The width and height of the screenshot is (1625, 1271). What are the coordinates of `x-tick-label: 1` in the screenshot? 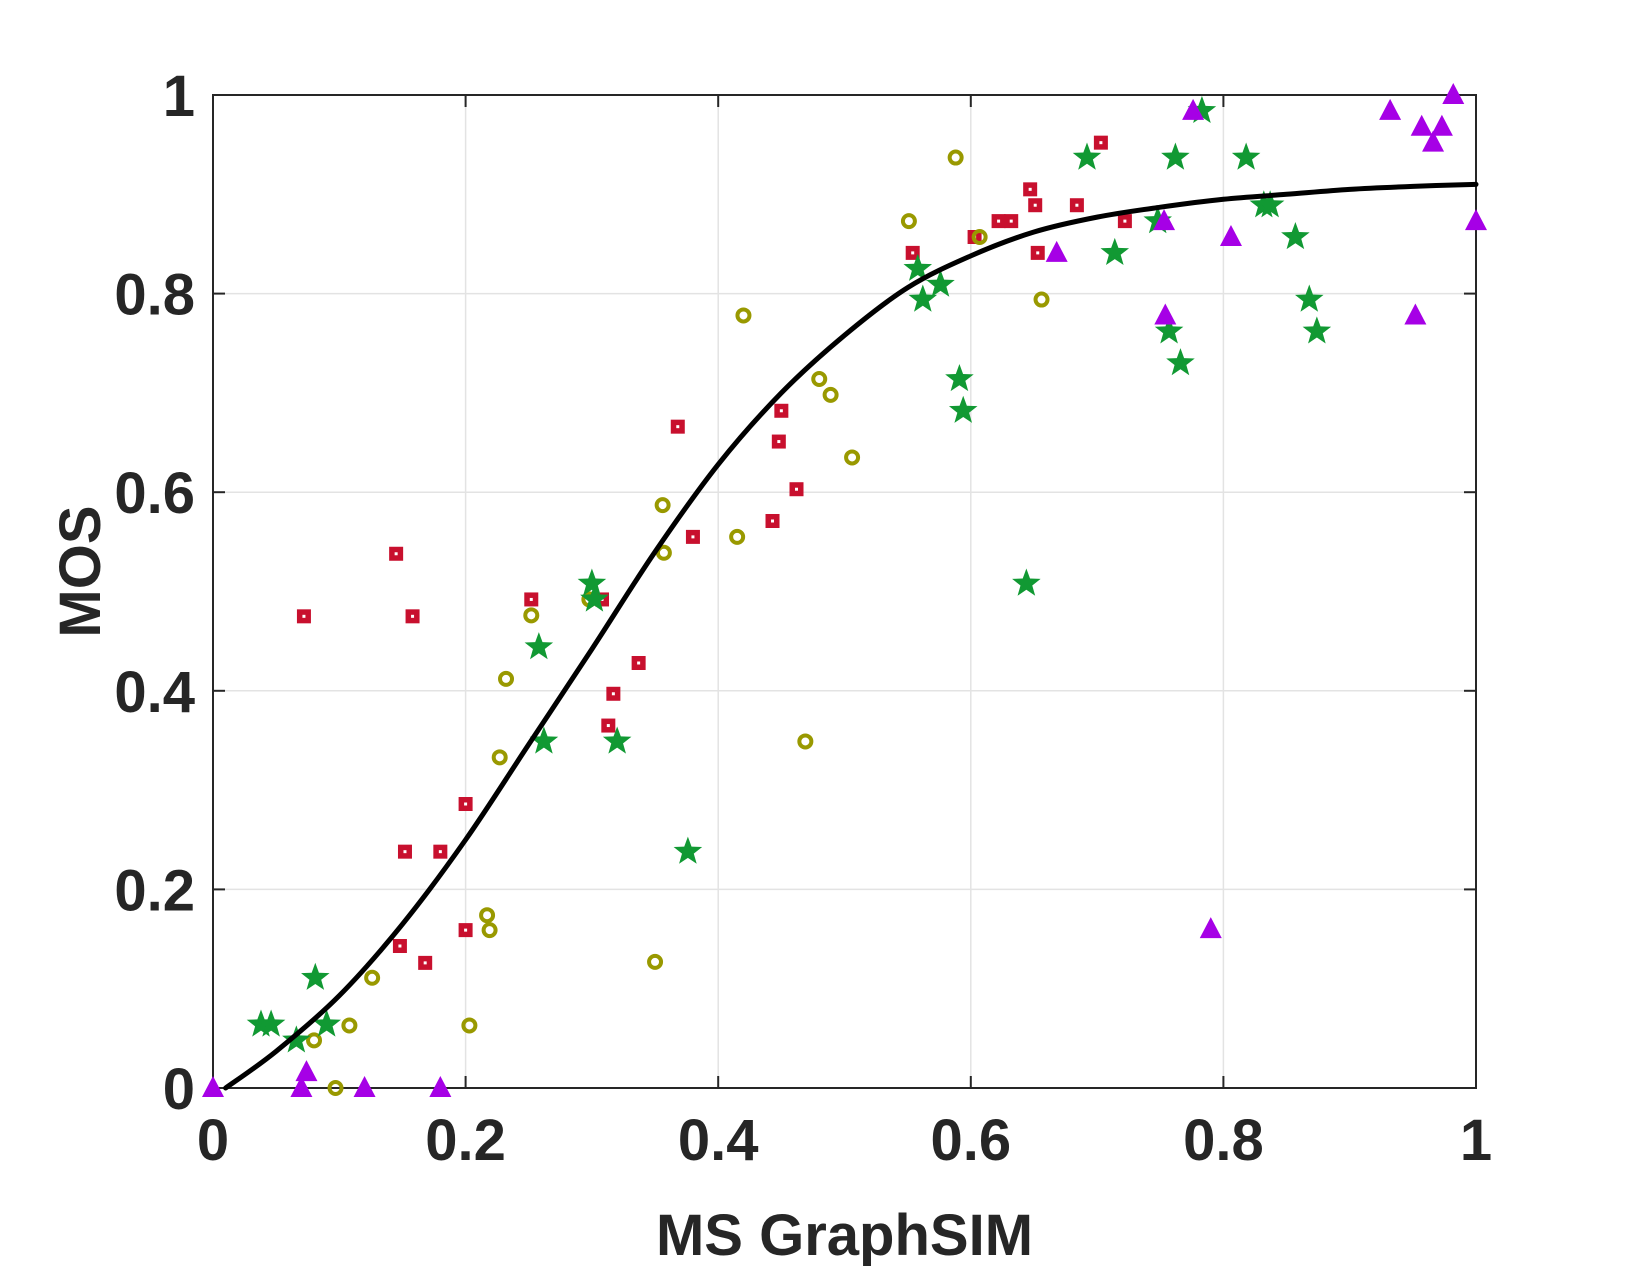 It's located at (1476, 1140).